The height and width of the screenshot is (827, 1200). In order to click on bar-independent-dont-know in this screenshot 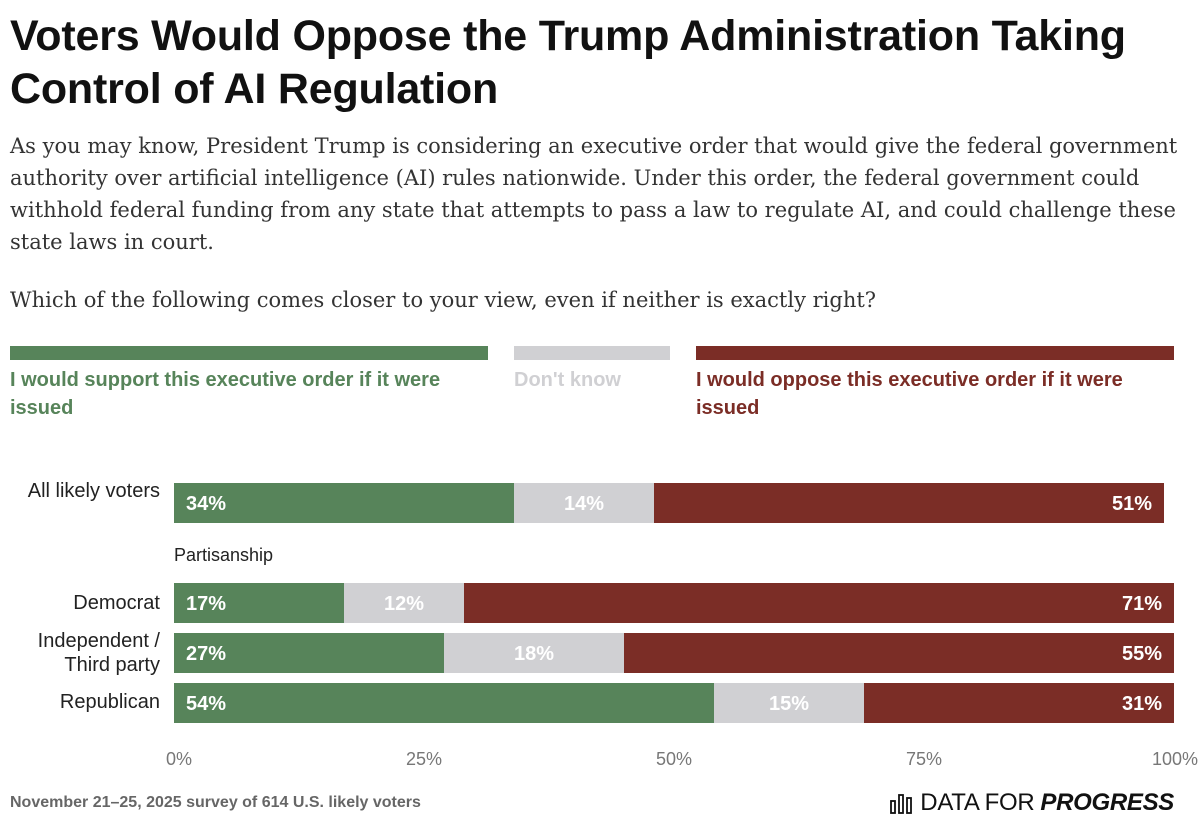, I will do `click(534, 653)`.